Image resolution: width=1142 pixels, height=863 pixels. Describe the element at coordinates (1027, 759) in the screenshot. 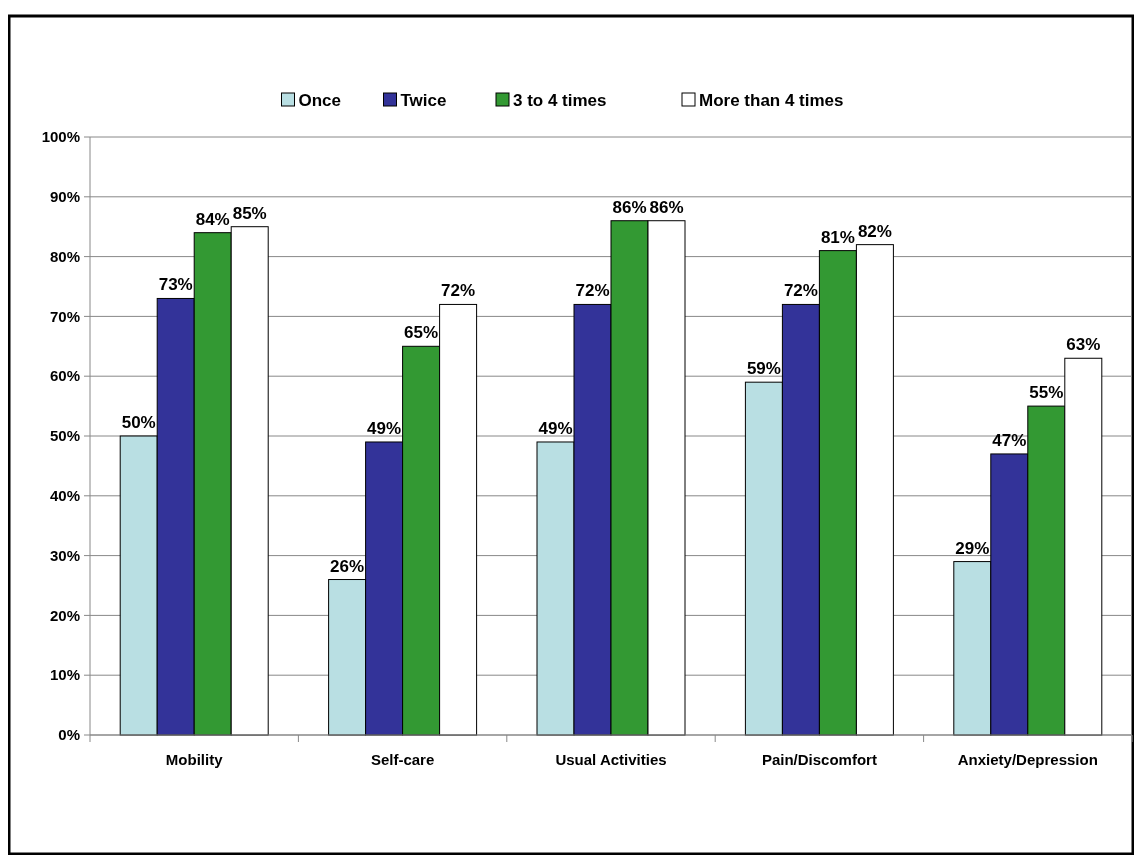

I see `x-tick-label: Anxiety/Depression` at that location.